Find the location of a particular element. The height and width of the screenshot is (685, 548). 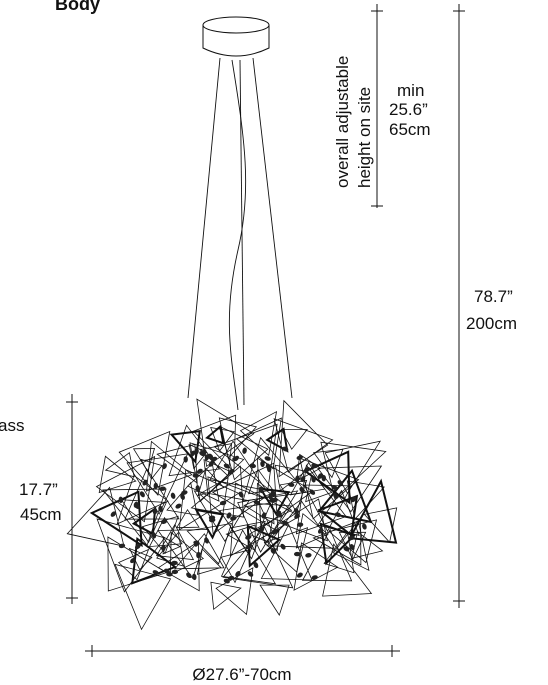

ceiling-canopy is located at coordinates (236, 36).